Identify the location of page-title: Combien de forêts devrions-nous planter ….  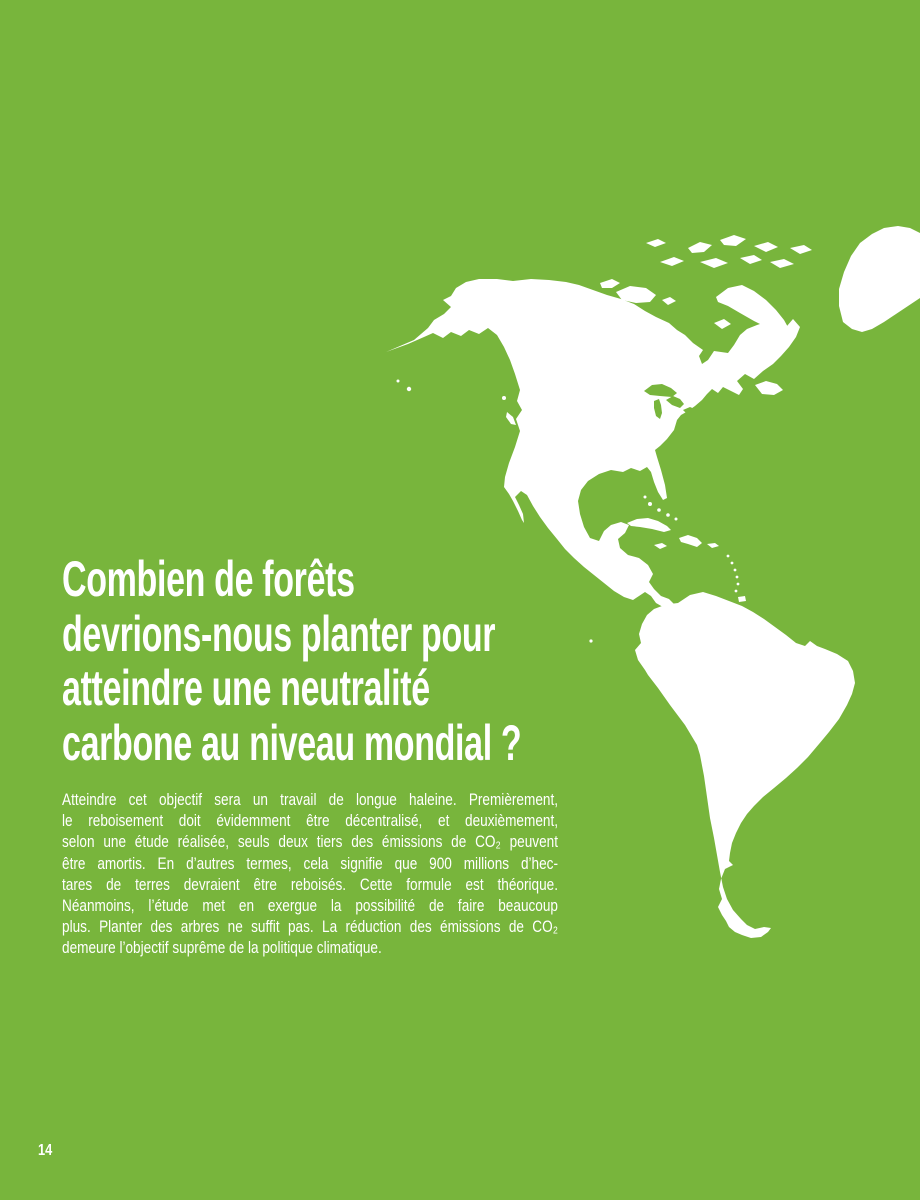
(292, 661).